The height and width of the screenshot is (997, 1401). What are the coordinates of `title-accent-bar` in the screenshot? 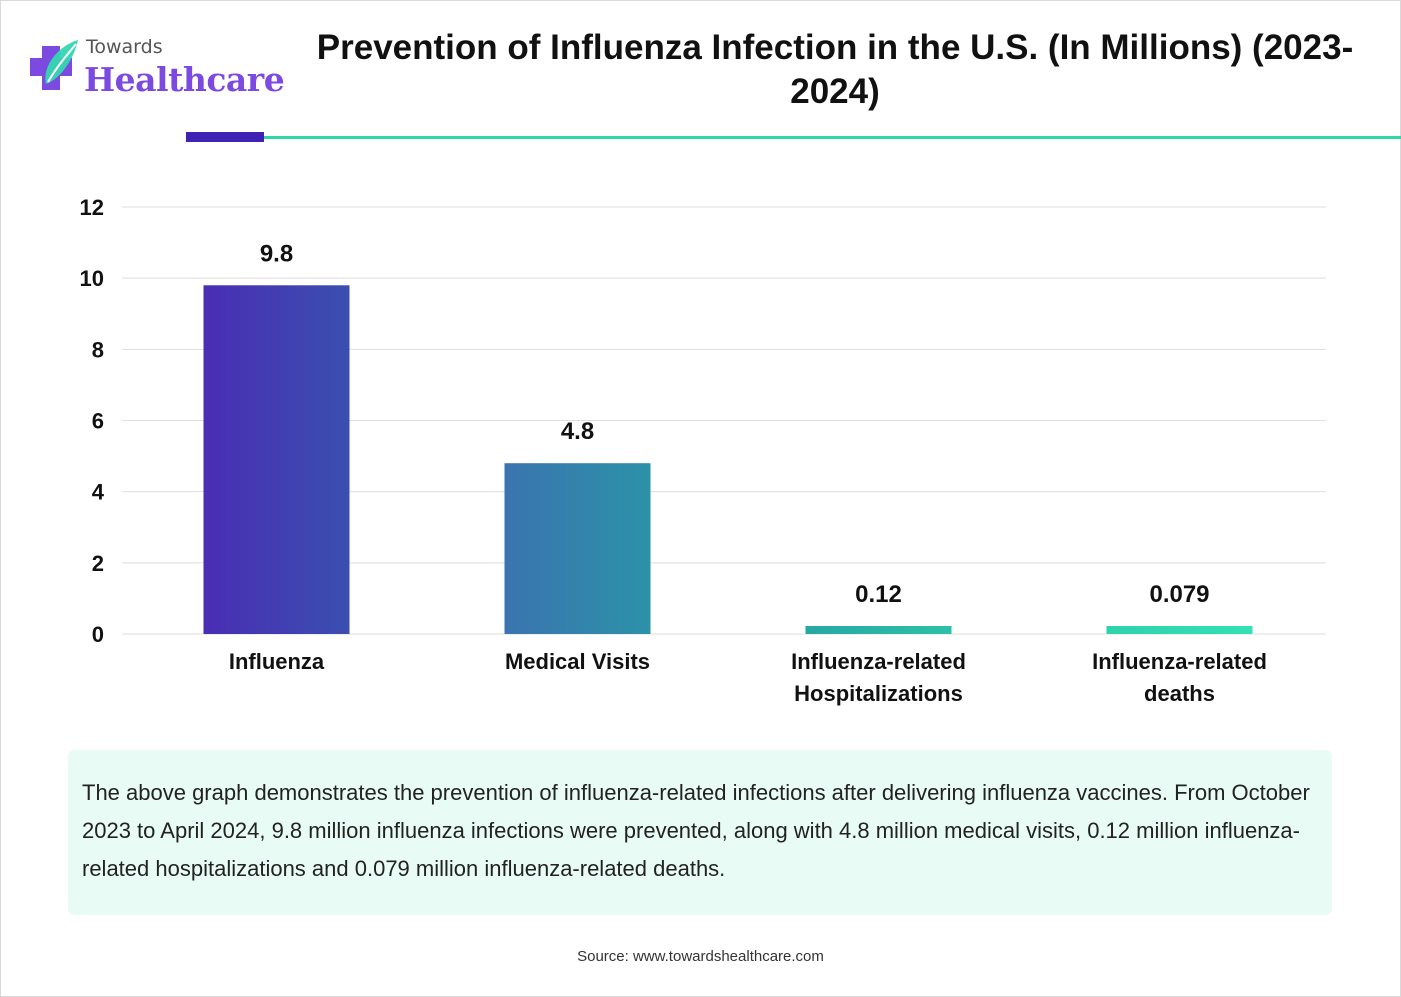 It's located at (225, 137).